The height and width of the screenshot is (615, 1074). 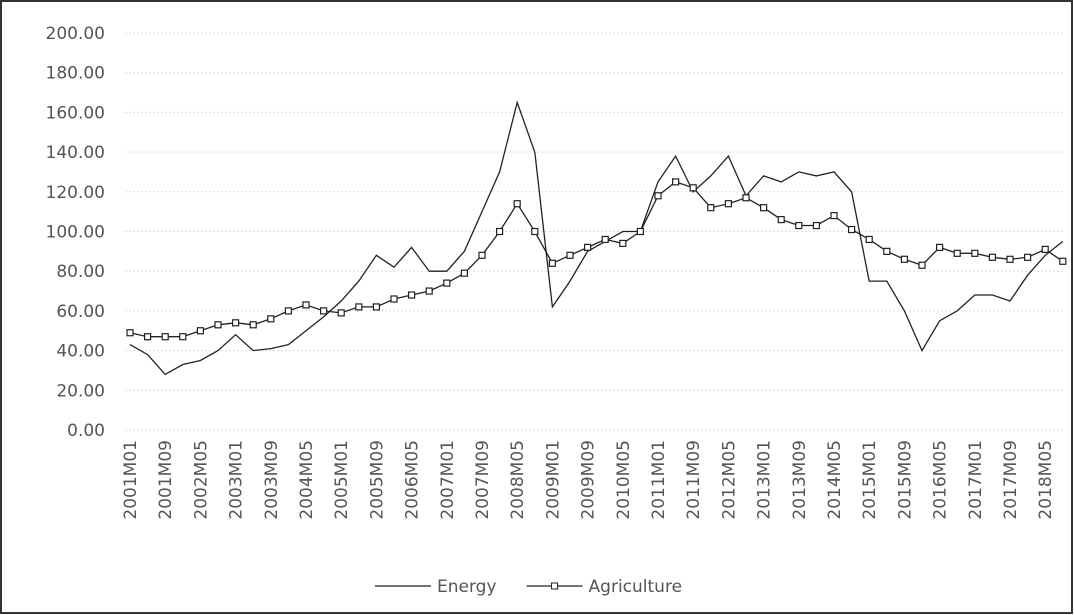 I want to click on y-tick-label: 20.00, so click(x=80, y=391).